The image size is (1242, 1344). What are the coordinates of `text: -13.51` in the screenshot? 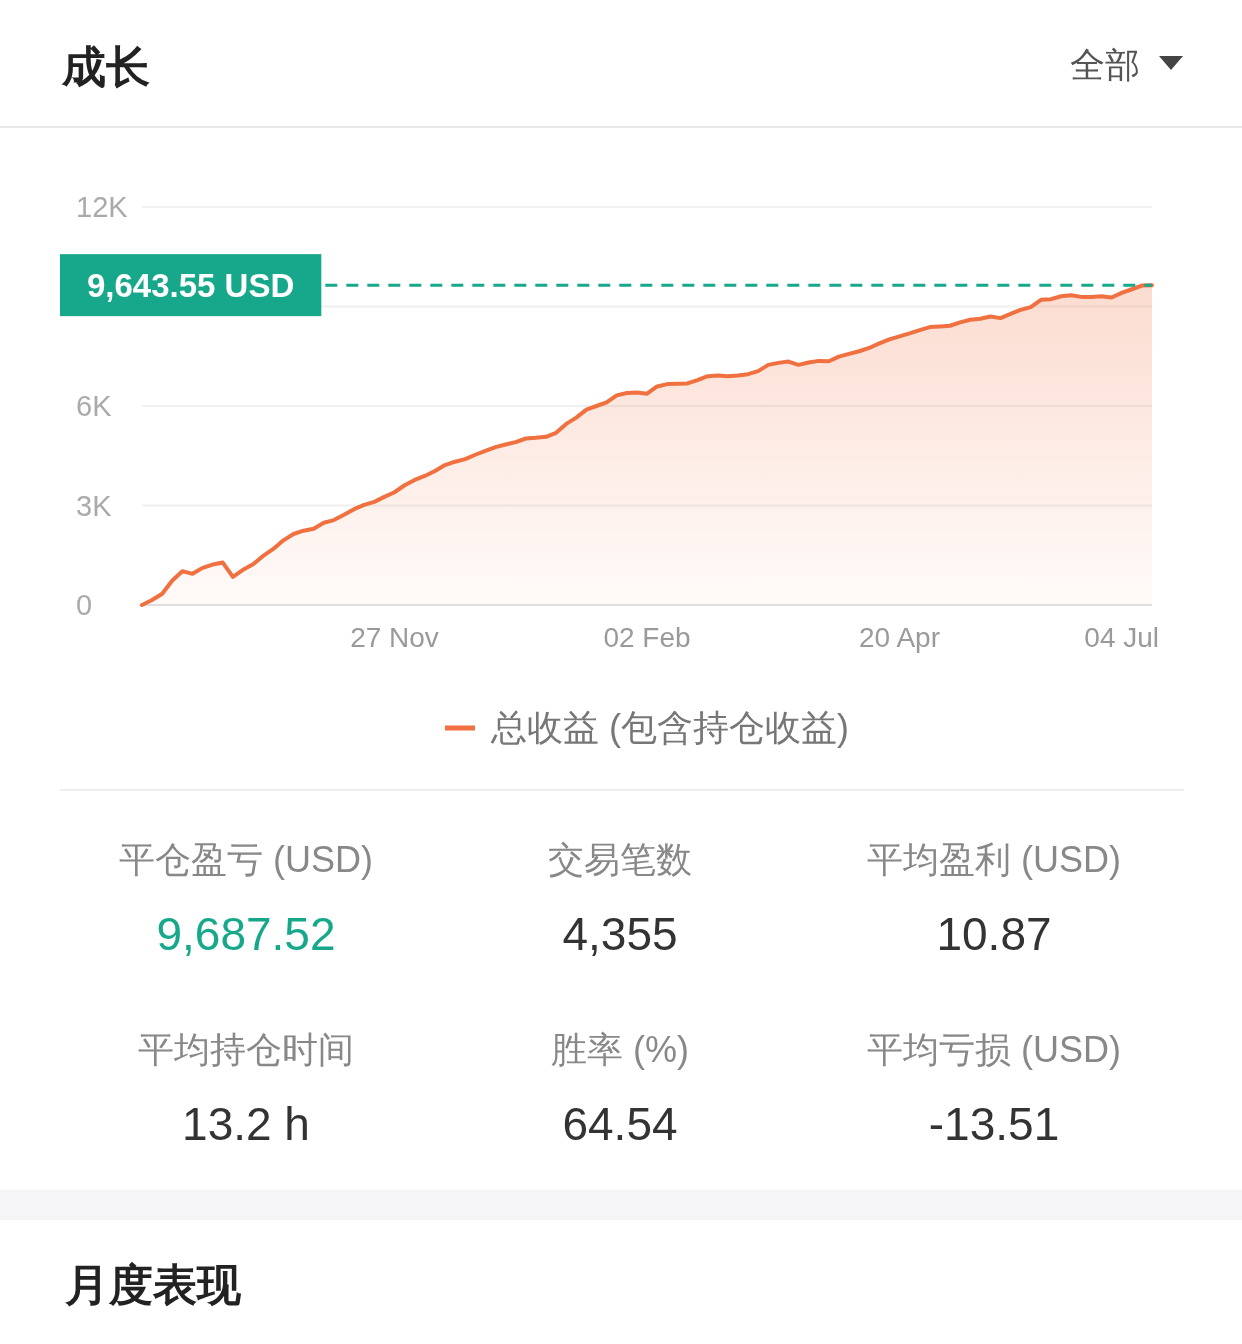 It's located at (994, 1124).